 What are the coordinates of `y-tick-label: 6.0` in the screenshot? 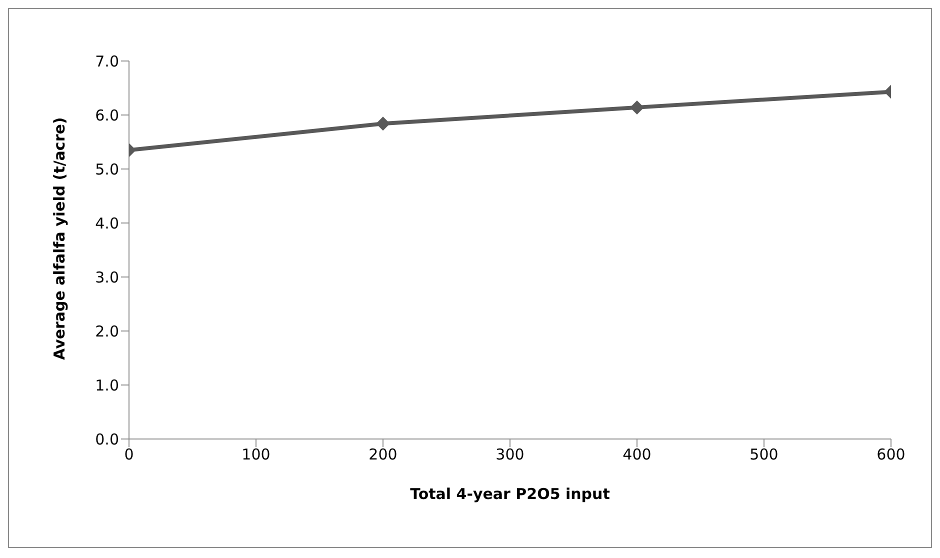 It's located at (107, 115).